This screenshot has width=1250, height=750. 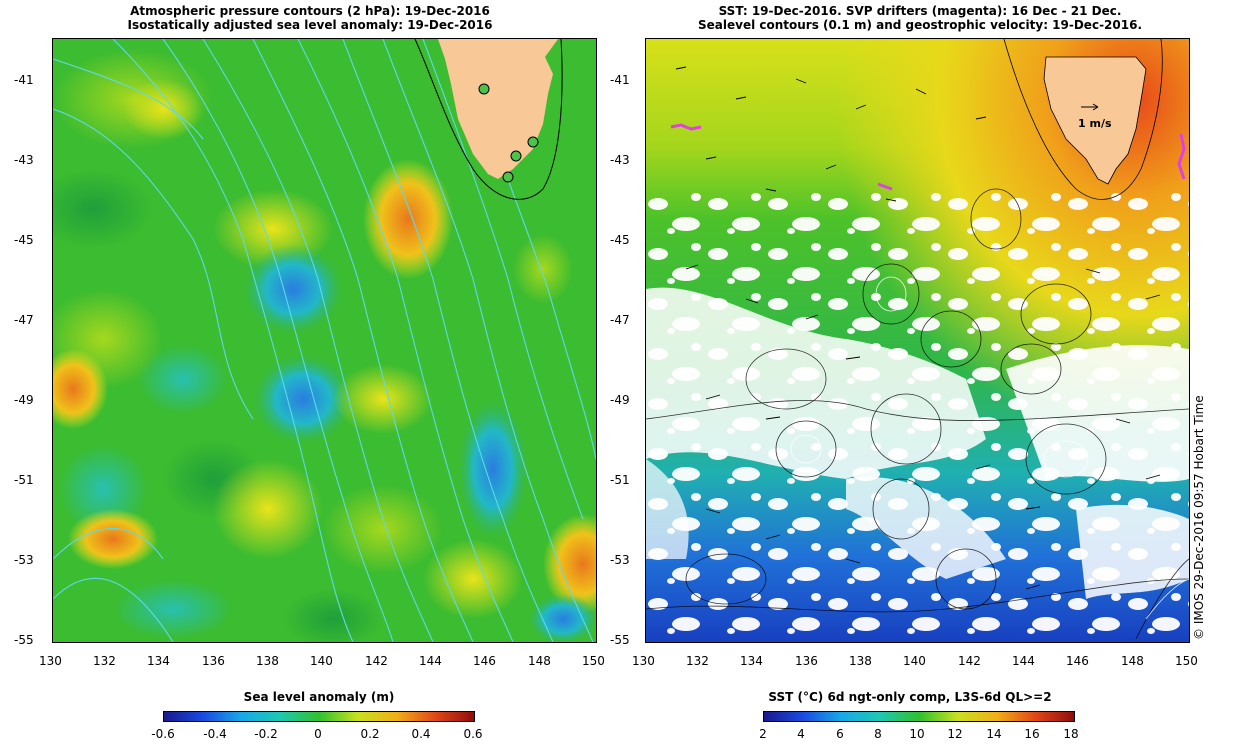 What do you see at coordinates (473, 734) in the screenshot?
I see `colorbar-tick-label: 0.6` at bounding box center [473, 734].